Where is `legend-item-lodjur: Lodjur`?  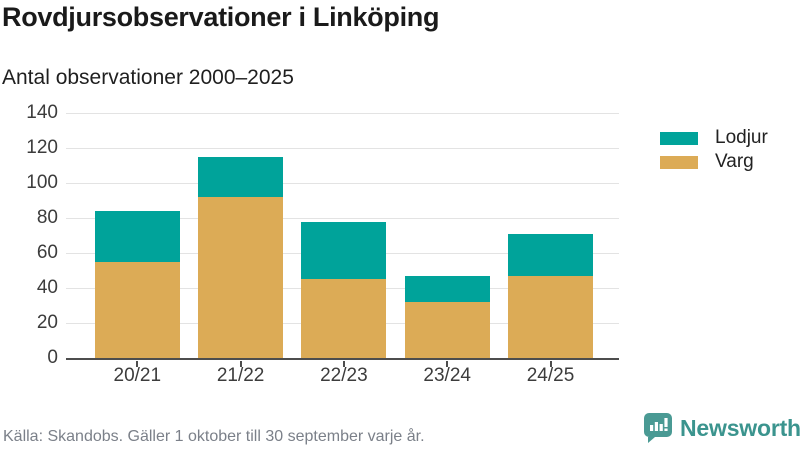 legend-item-lodjur: Lodjur is located at coordinates (714, 138).